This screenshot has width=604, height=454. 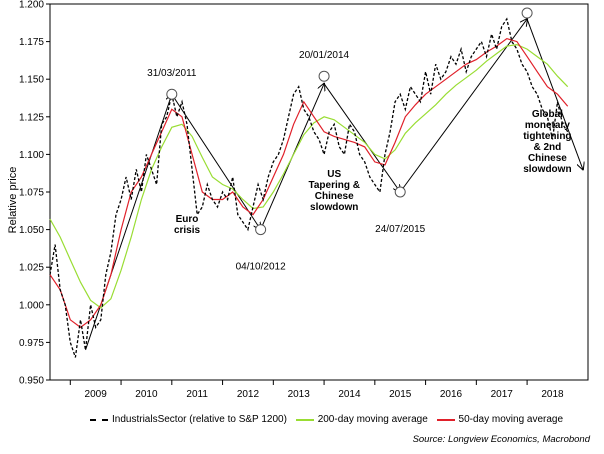 What do you see at coordinates (31, 381) in the screenshot?
I see `y-tick-label: 0.950` at bounding box center [31, 381].